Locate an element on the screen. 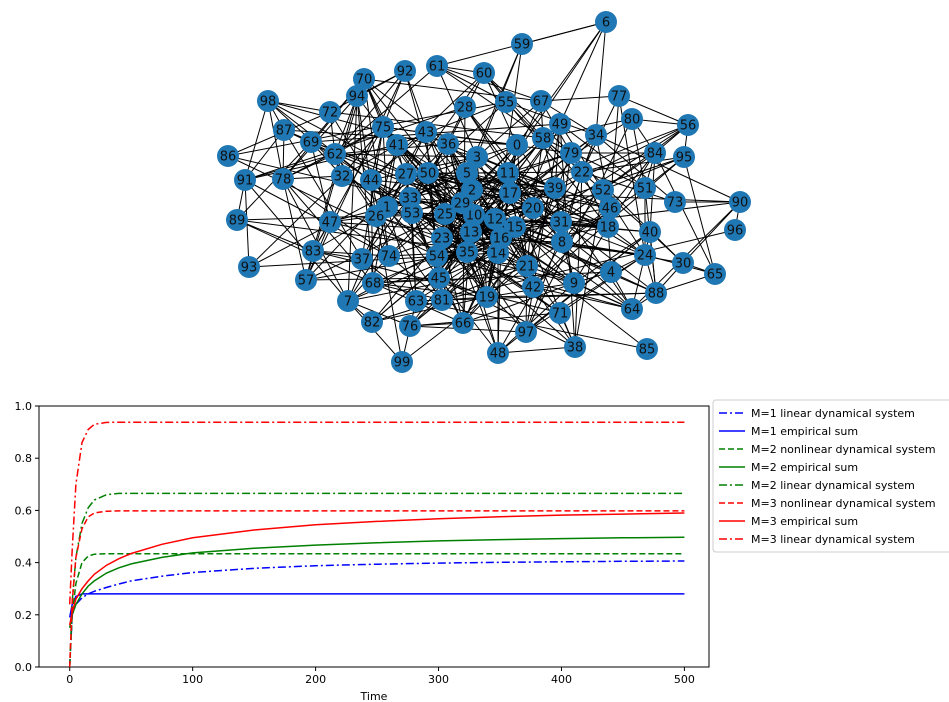 This screenshot has width=949, height=702. node-label: 6 is located at coordinates (606, 23).